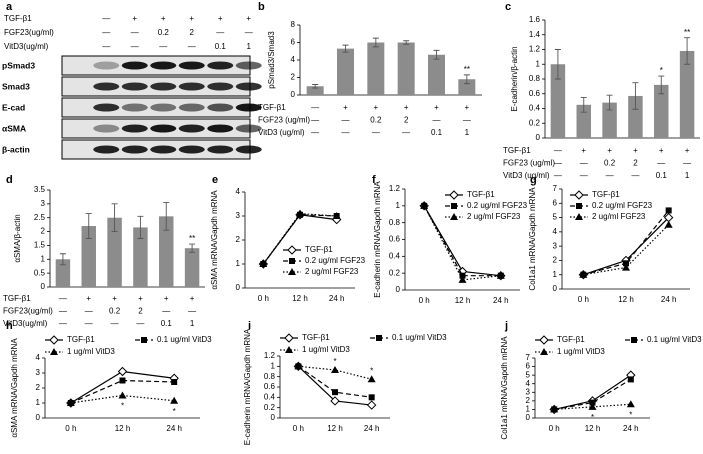  I want to click on blot-label: αSMA, so click(14, 128).